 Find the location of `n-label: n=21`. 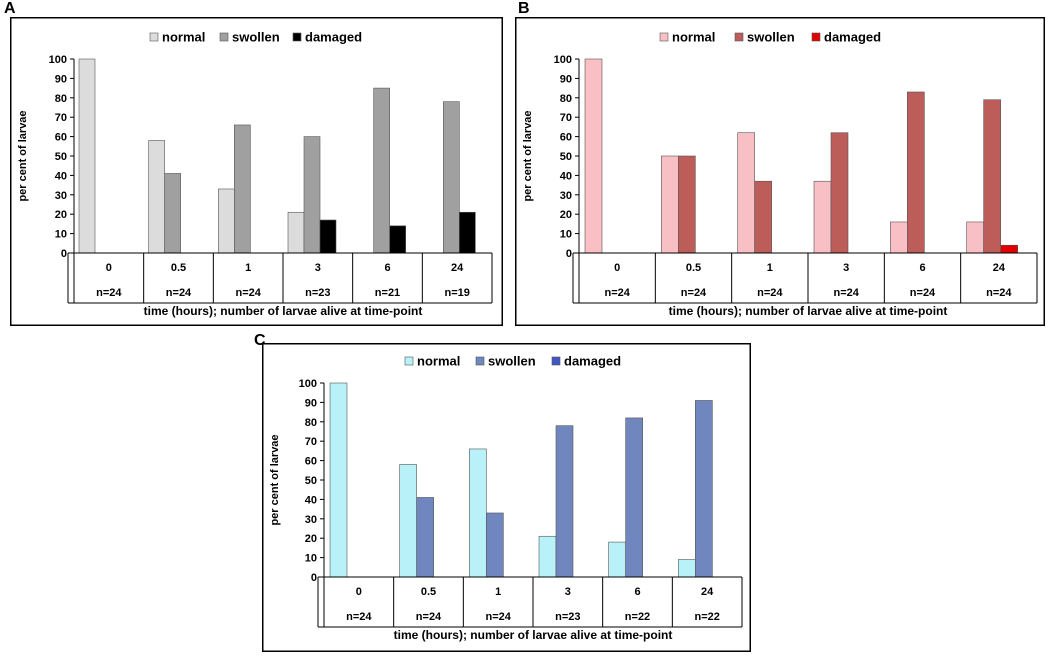

n-label: n=21 is located at coordinates (387, 293).